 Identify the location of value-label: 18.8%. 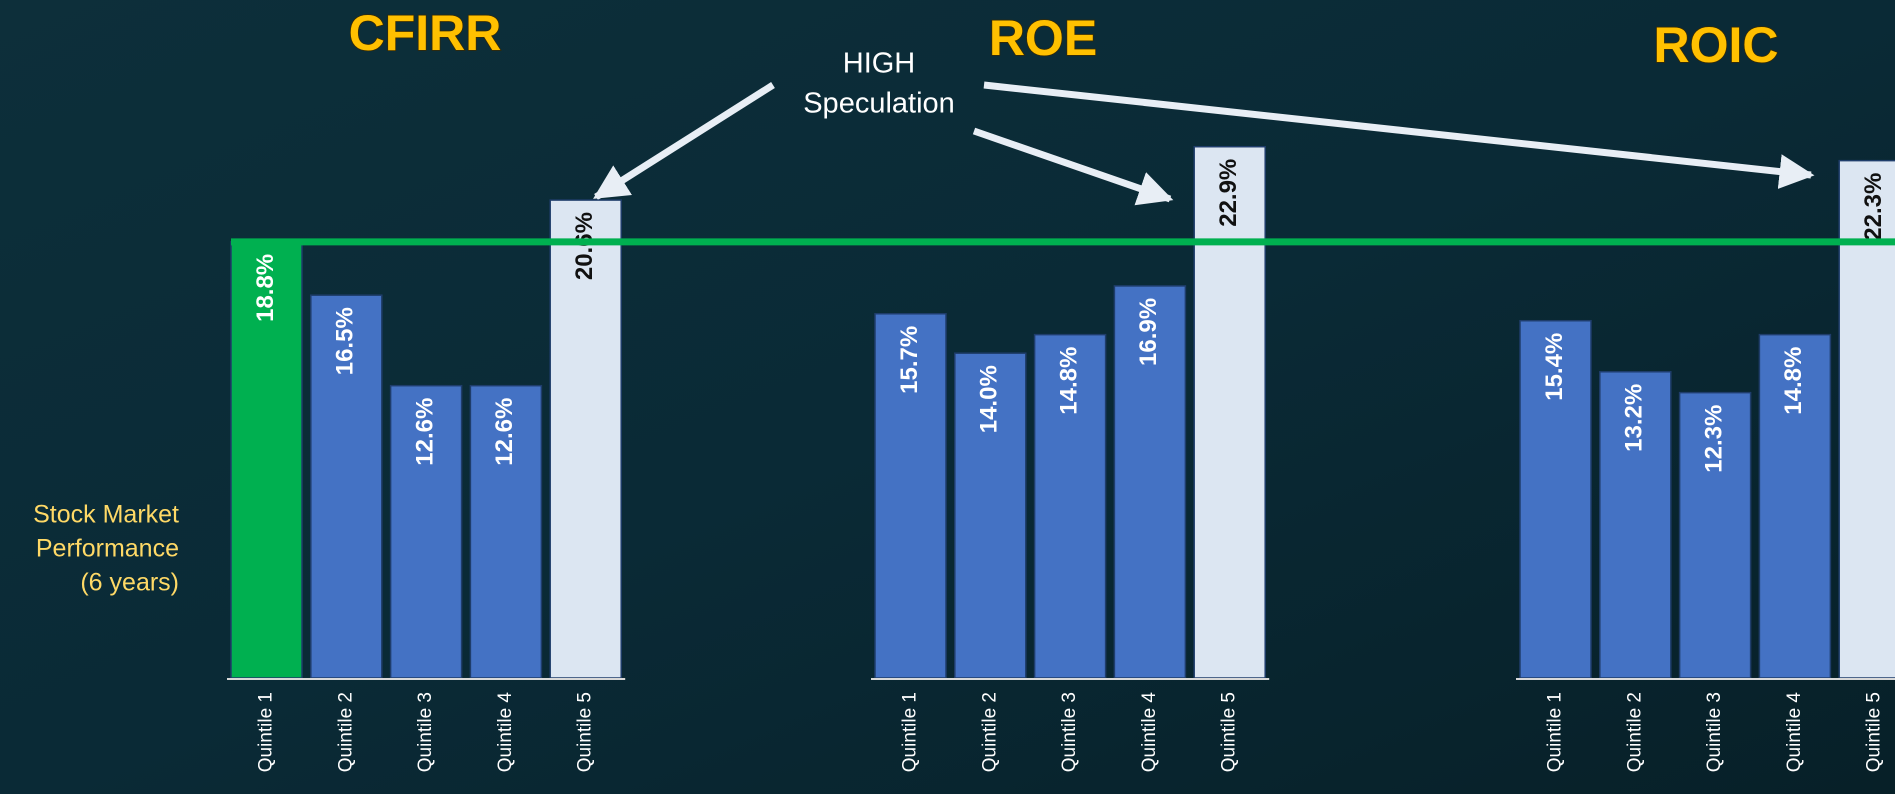
(265, 288).